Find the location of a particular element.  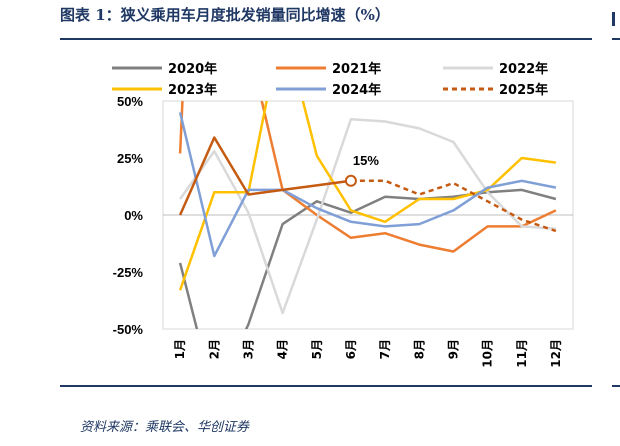

x-tick-label: 6月 is located at coordinates (351, 349).